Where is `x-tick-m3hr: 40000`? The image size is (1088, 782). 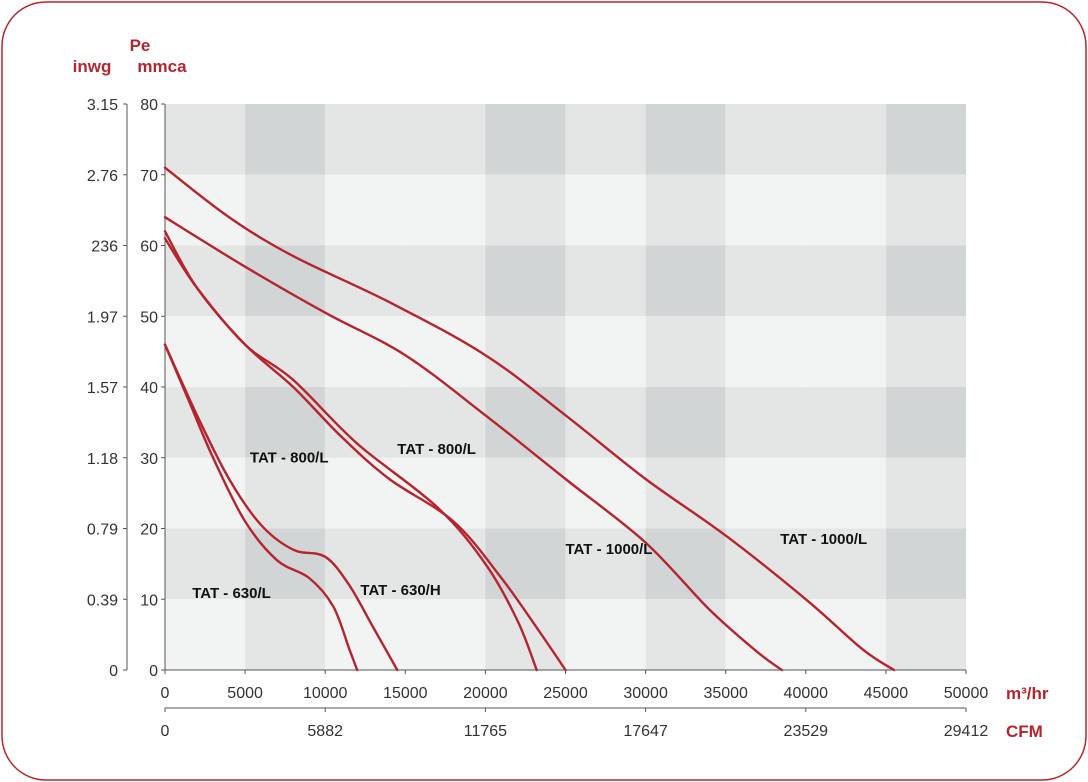
x-tick-m3hr: 40000 is located at coordinates (806, 693).